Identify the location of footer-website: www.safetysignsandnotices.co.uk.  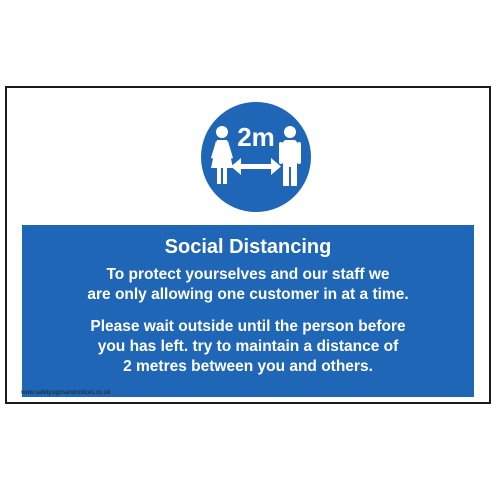
(66, 393).